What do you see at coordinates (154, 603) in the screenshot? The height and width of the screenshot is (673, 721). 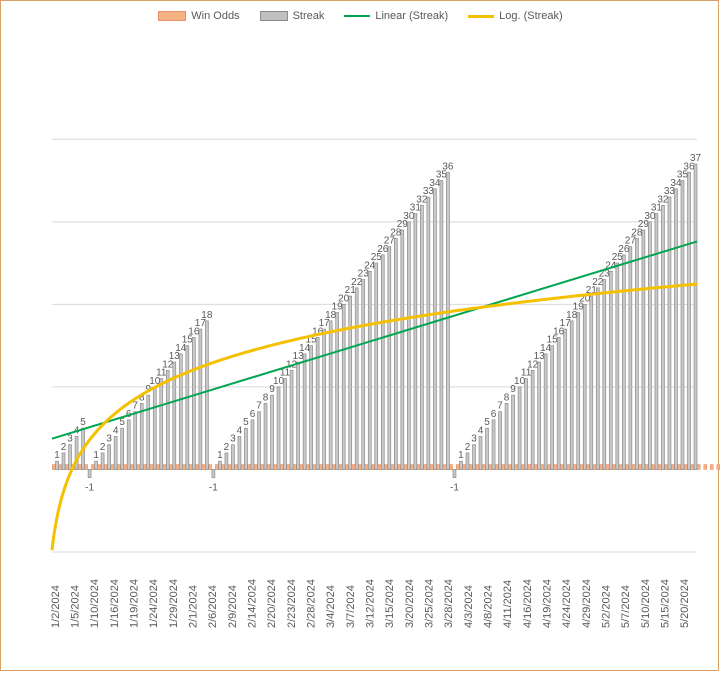 I see `x-tick-label: 1/24/2024` at bounding box center [154, 603].